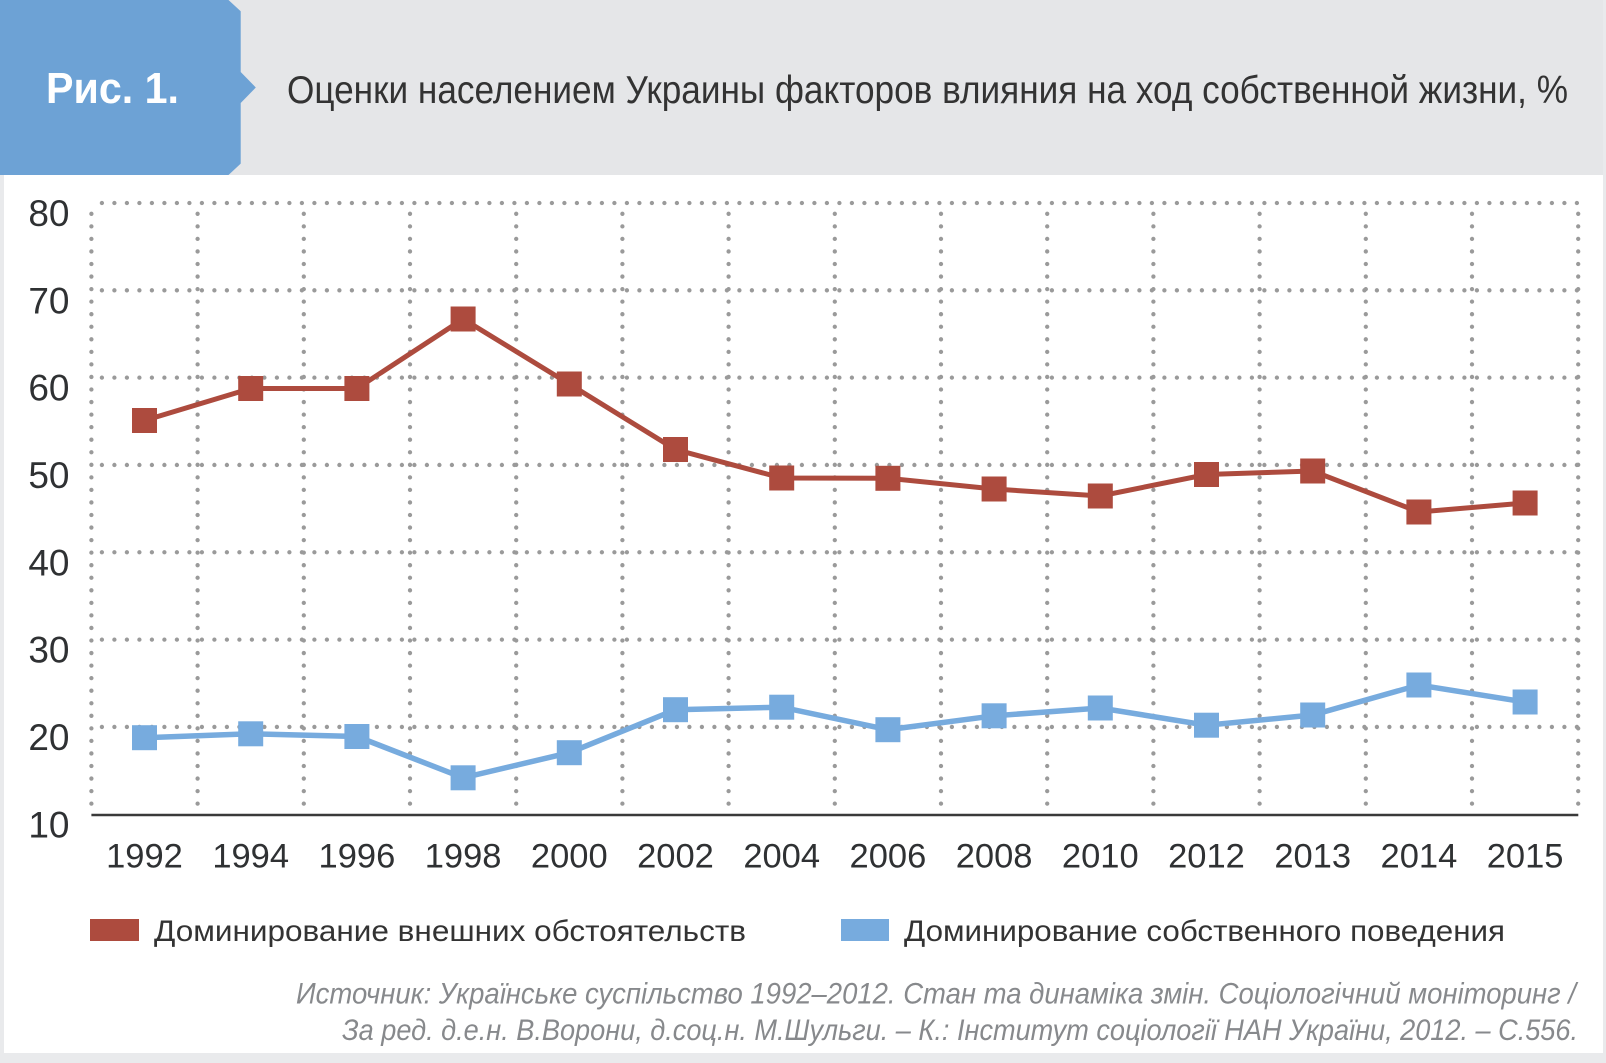 This screenshot has height=1063, width=1606. What do you see at coordinates (48, 475) in the screenshot?
I see `svg-text: 50` at bounding box center [48, 475].